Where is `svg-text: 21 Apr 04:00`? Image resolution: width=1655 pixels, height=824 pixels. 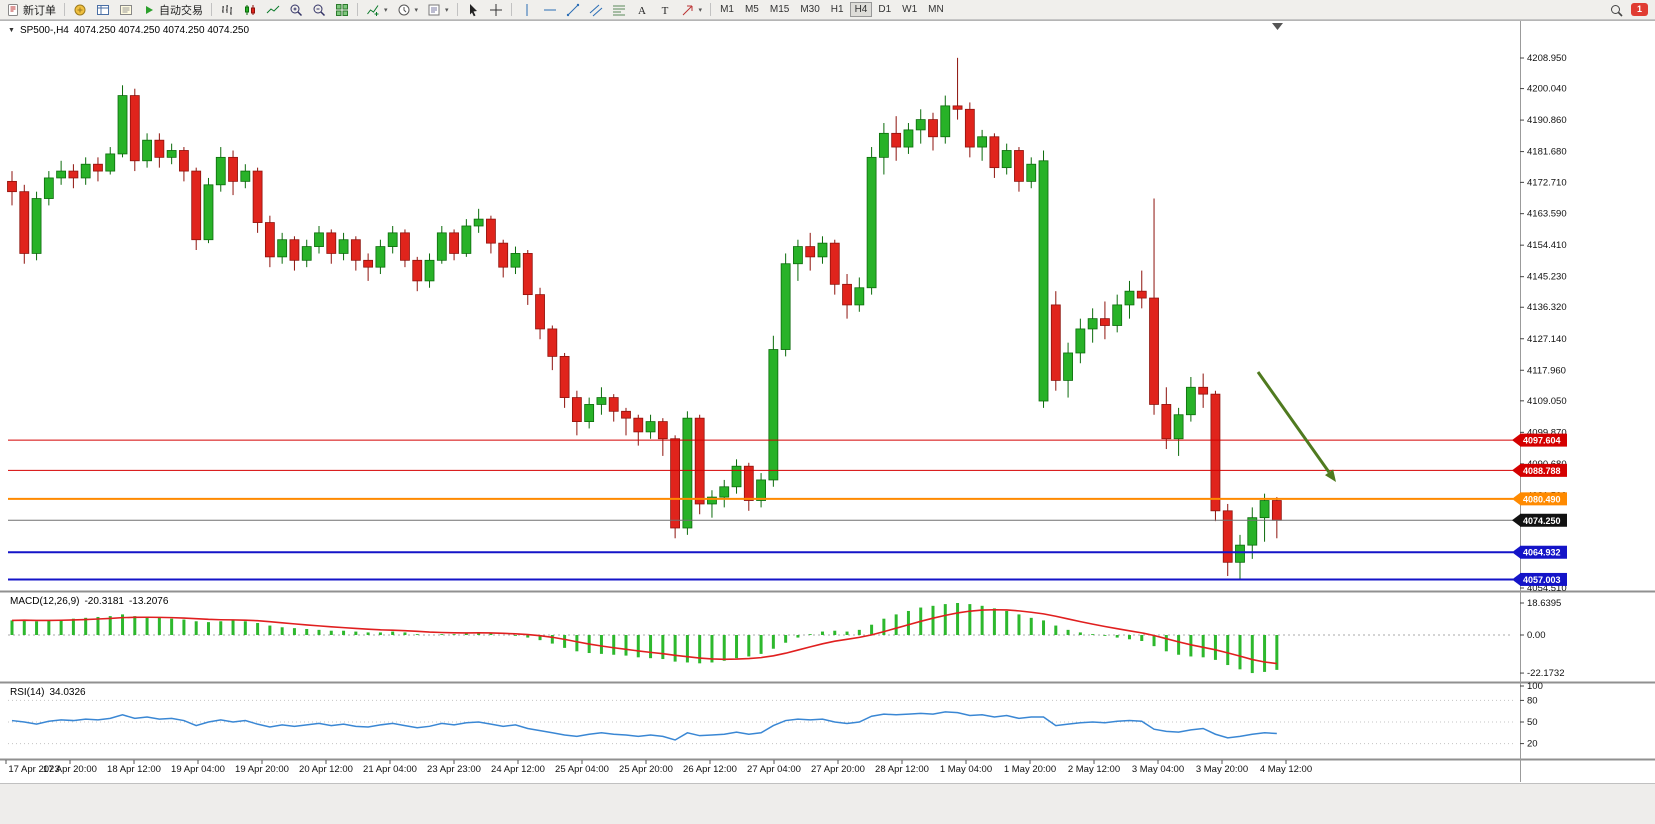 svg-text: 21 Apr 04:00 is located at coordinates (390, 769).